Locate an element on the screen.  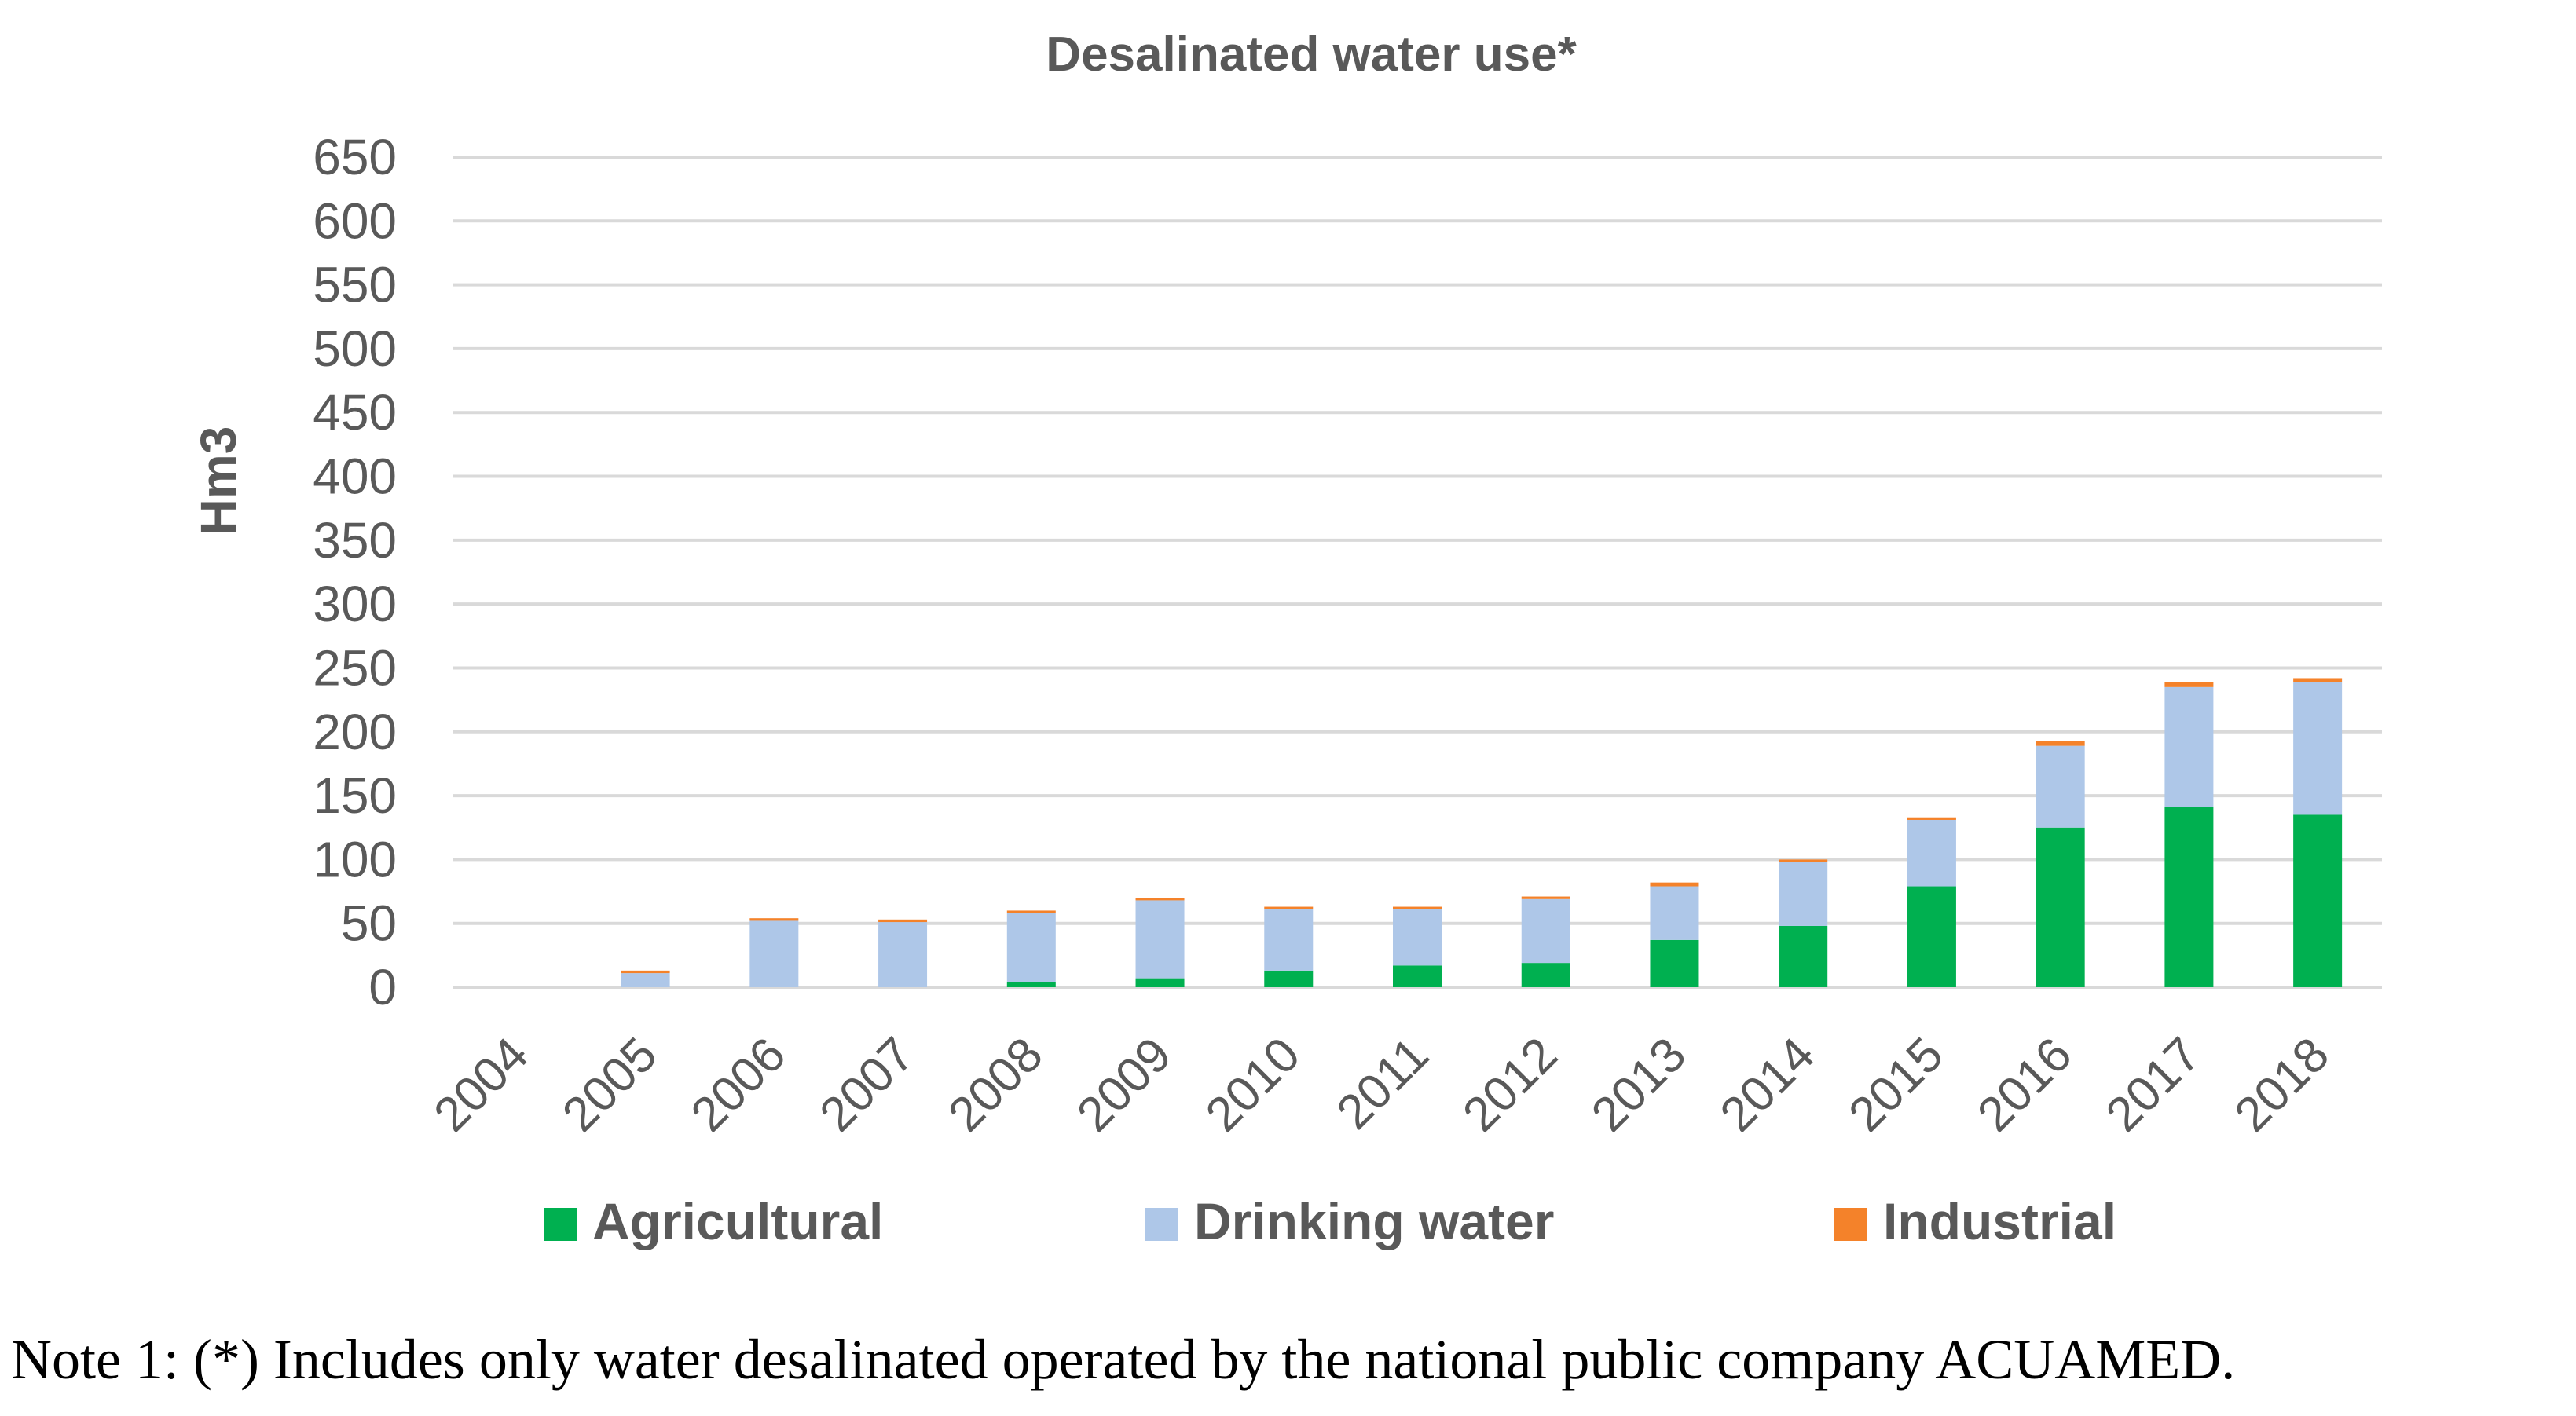
bar-agricultural-2016 is located at coordinates (2060, 907).